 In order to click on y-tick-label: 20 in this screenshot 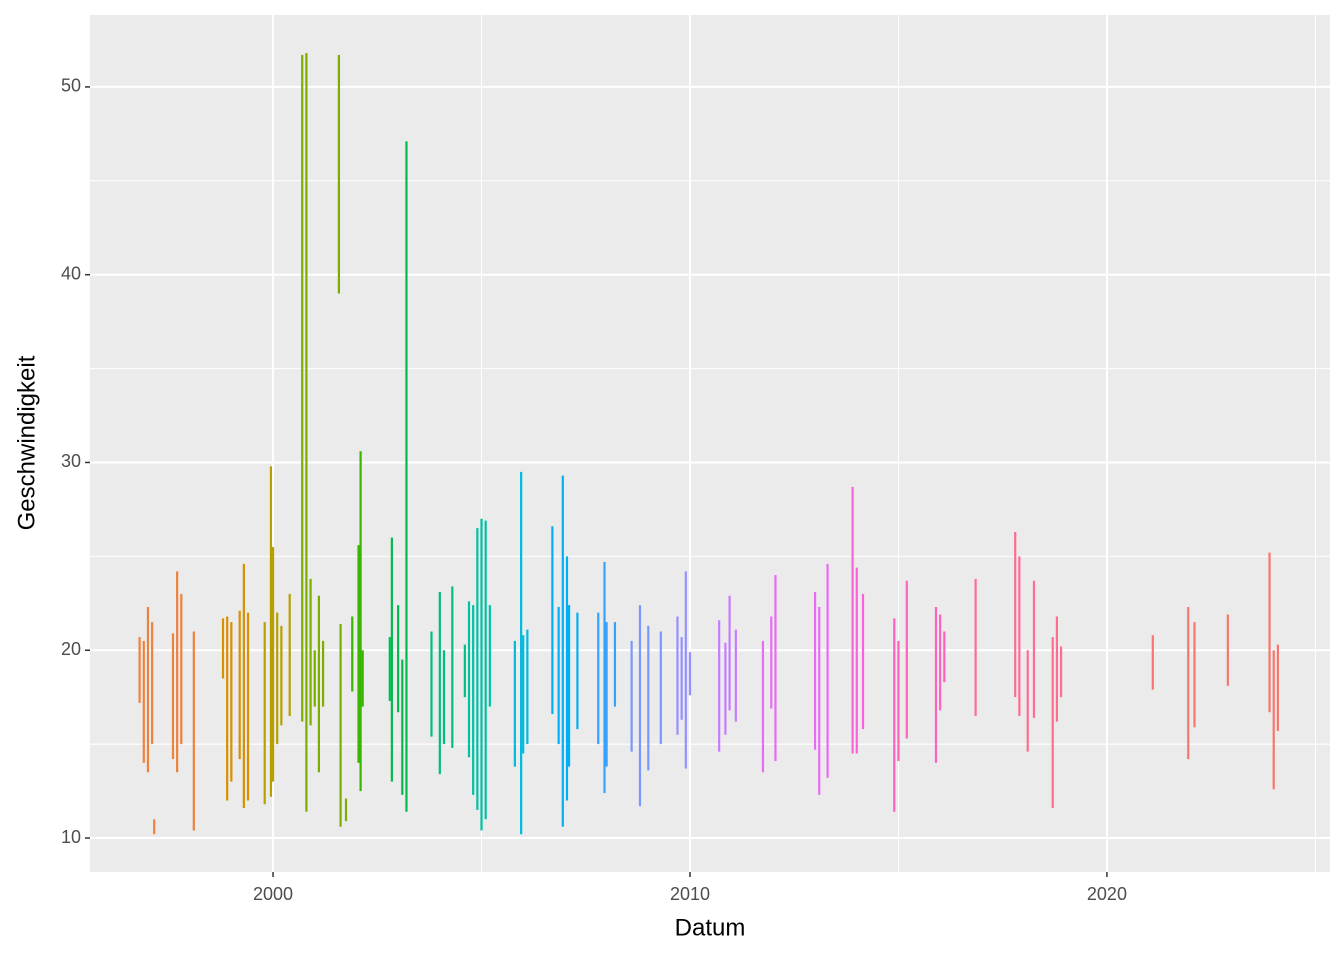, I will do `click(71, 649)`.